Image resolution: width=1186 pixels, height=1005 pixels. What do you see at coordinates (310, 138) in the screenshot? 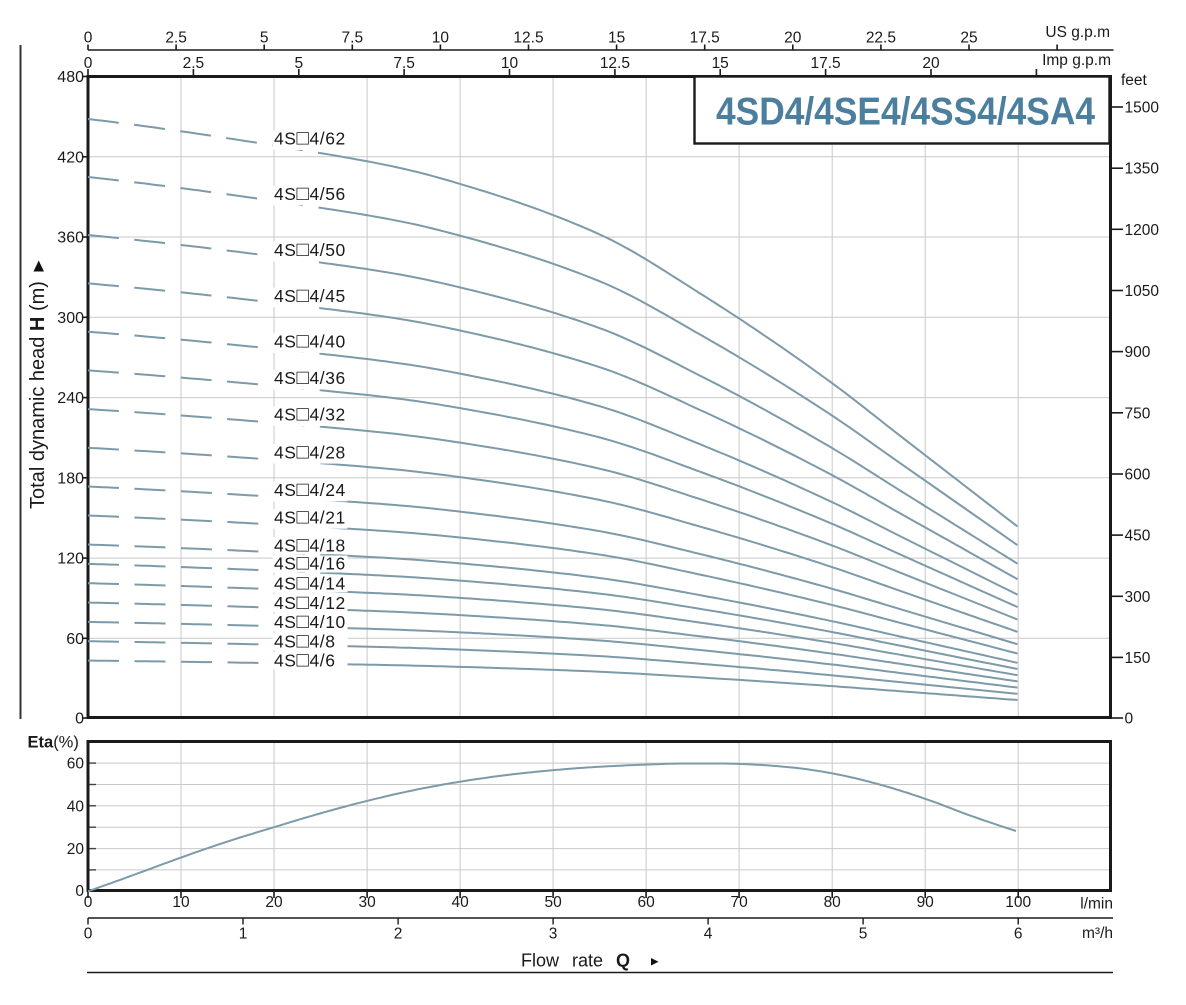
I see `svg-text: 4S□4/62` at bounding box center [310, 138].